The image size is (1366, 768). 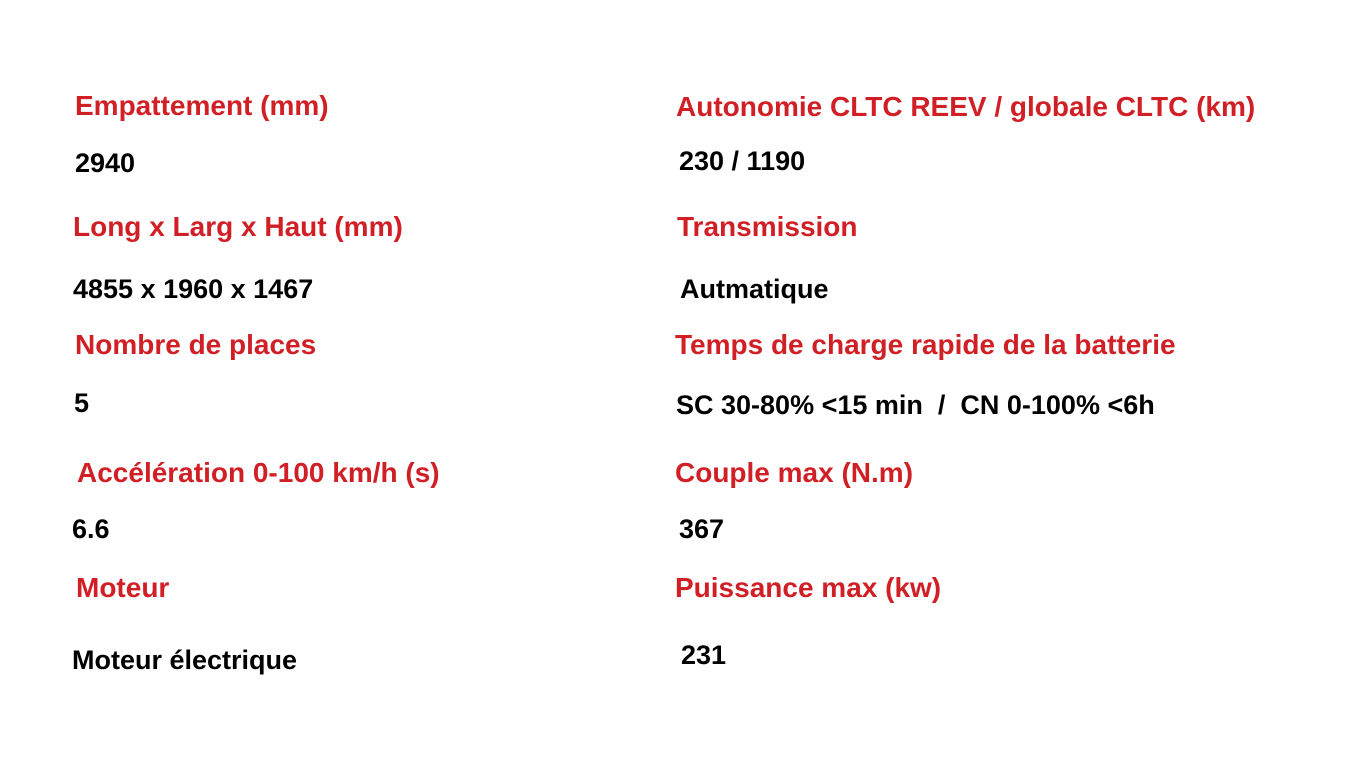 What do you see at coordinates (754, 289) in the screenshot?
I see `spec-value-transmission: Autmatique` at bounding box center [754, 289].